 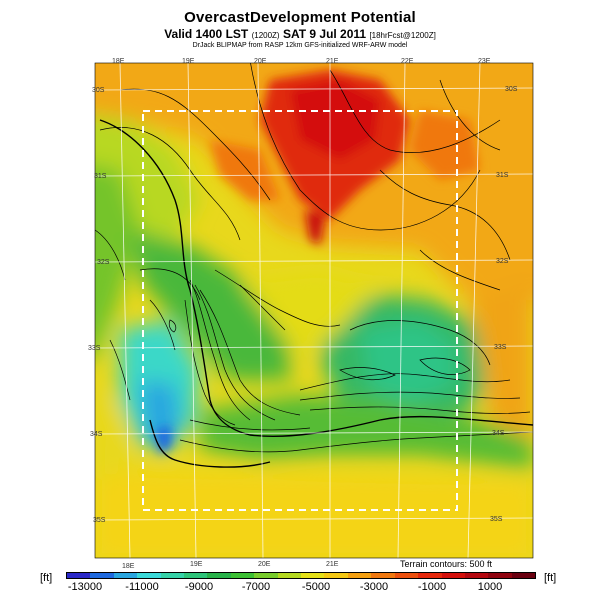 I want to click on lat-label-left: 30S, so click(x=98, y=90).